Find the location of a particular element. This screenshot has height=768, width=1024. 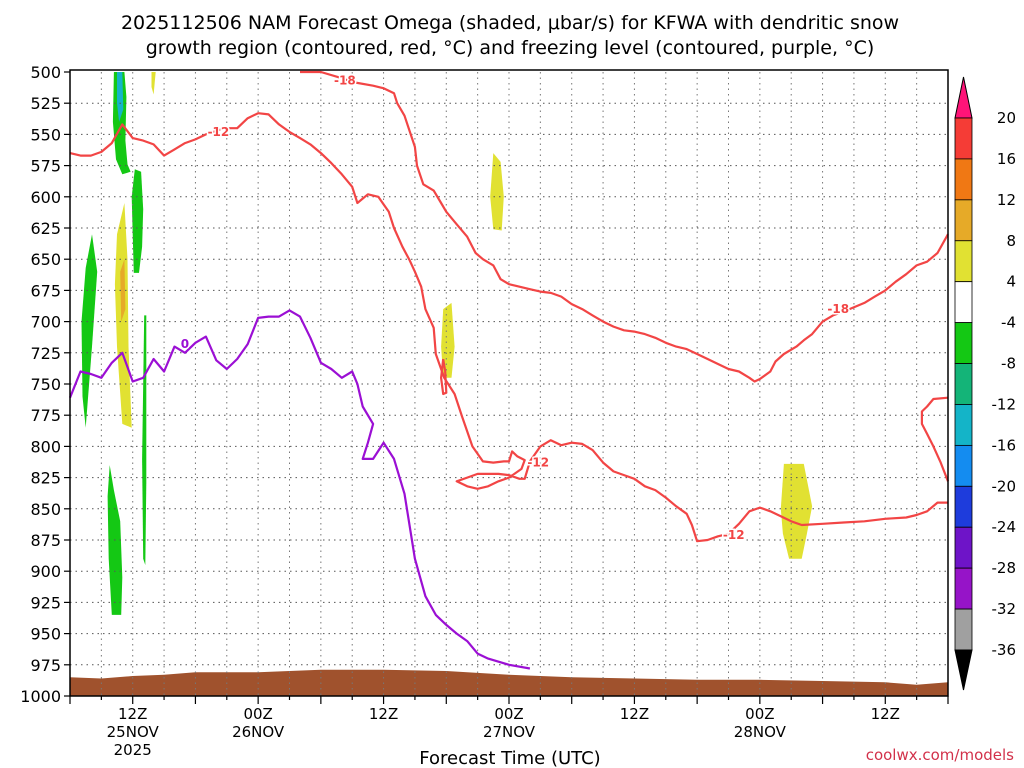

y-tick-label: 750 is located at coordinates (45, 384).